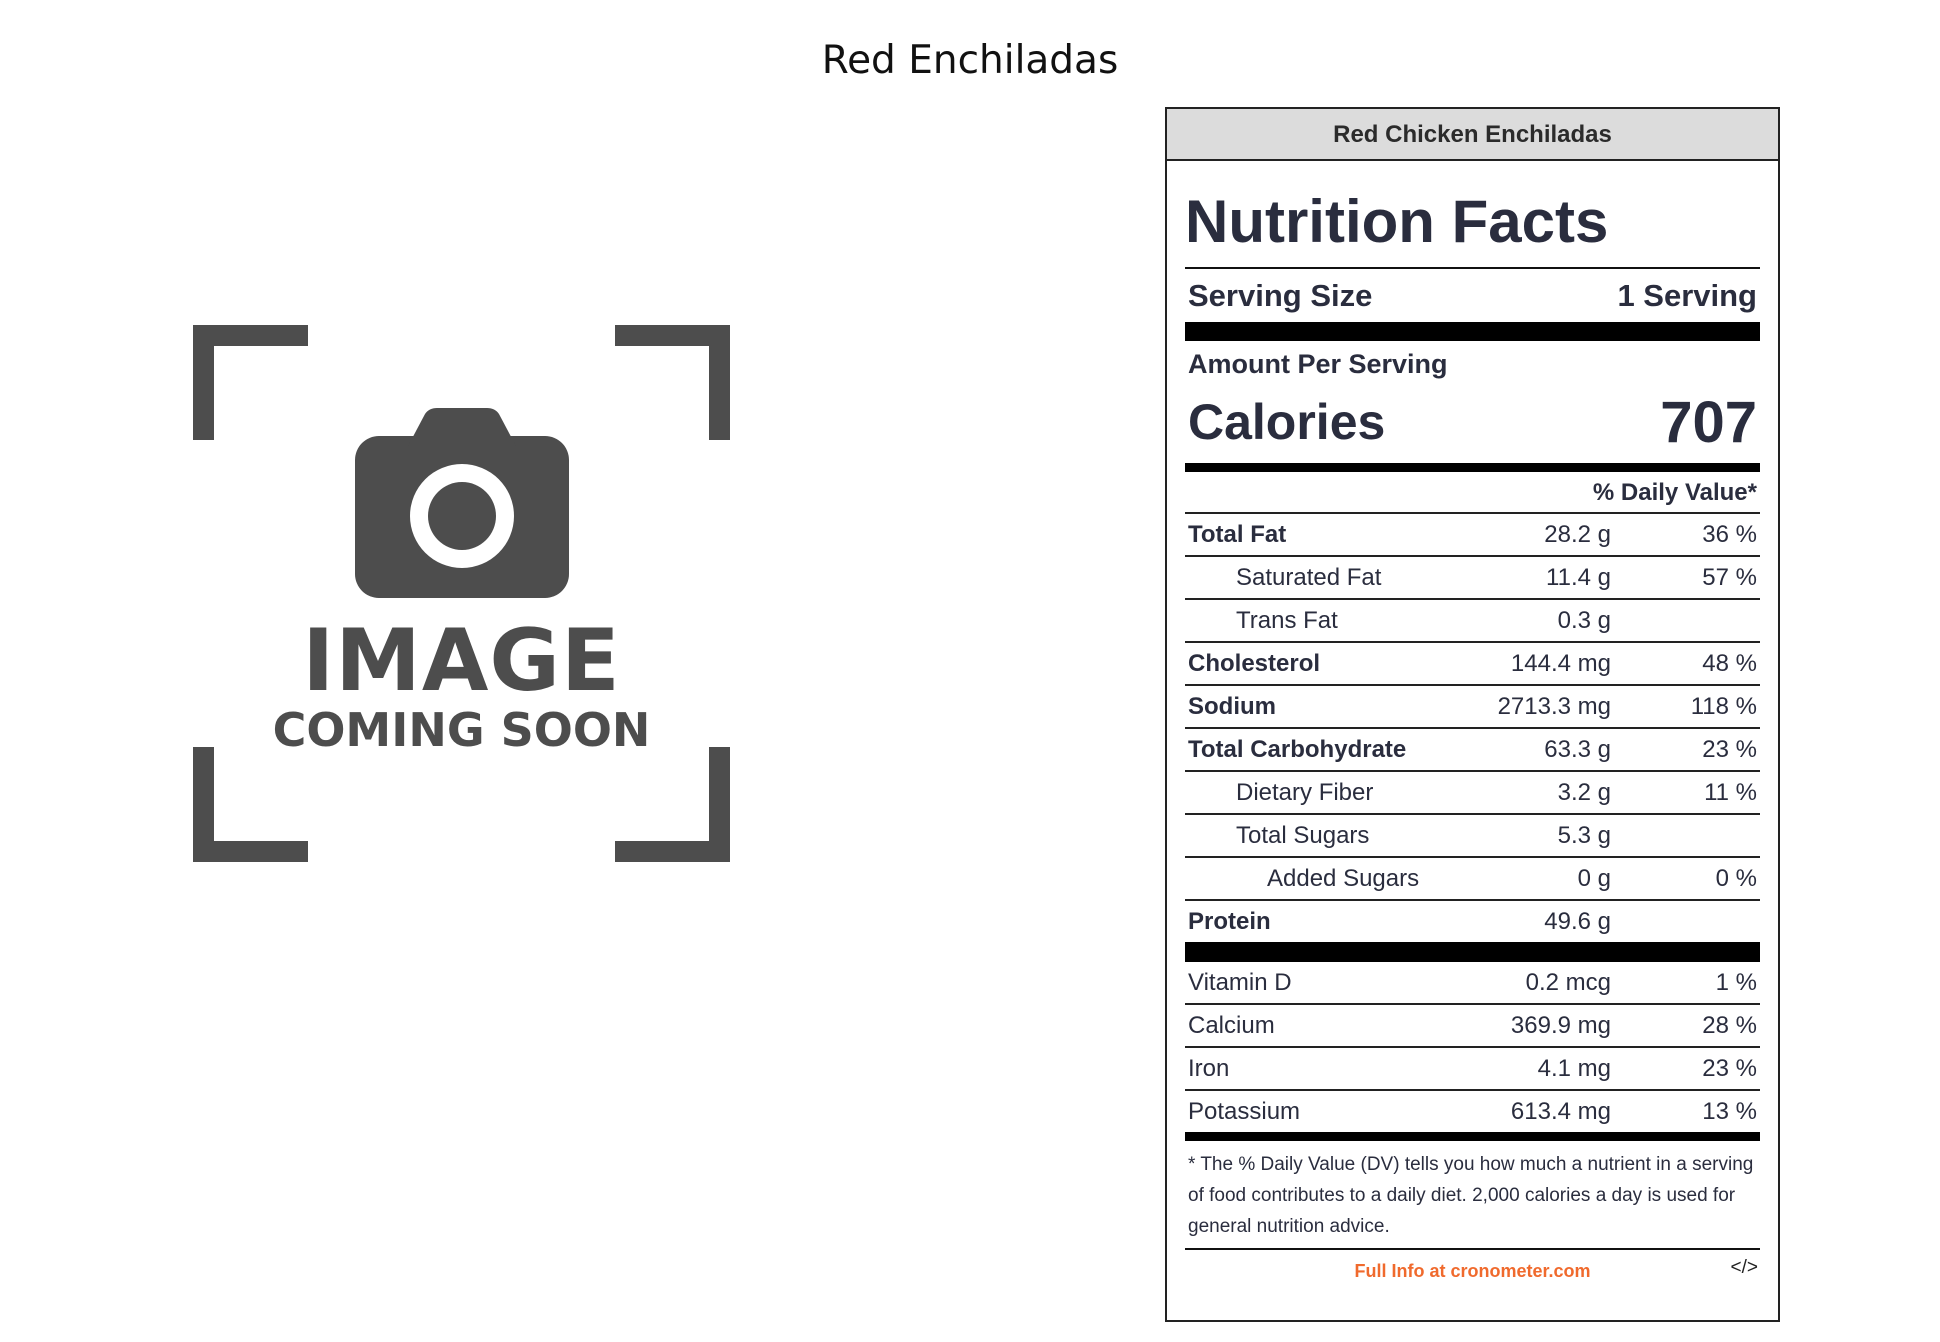  Describe the element at coordinates (461, 730) in the screenshot. I see `placeholder-subtitle: COMING SOON` at that location.